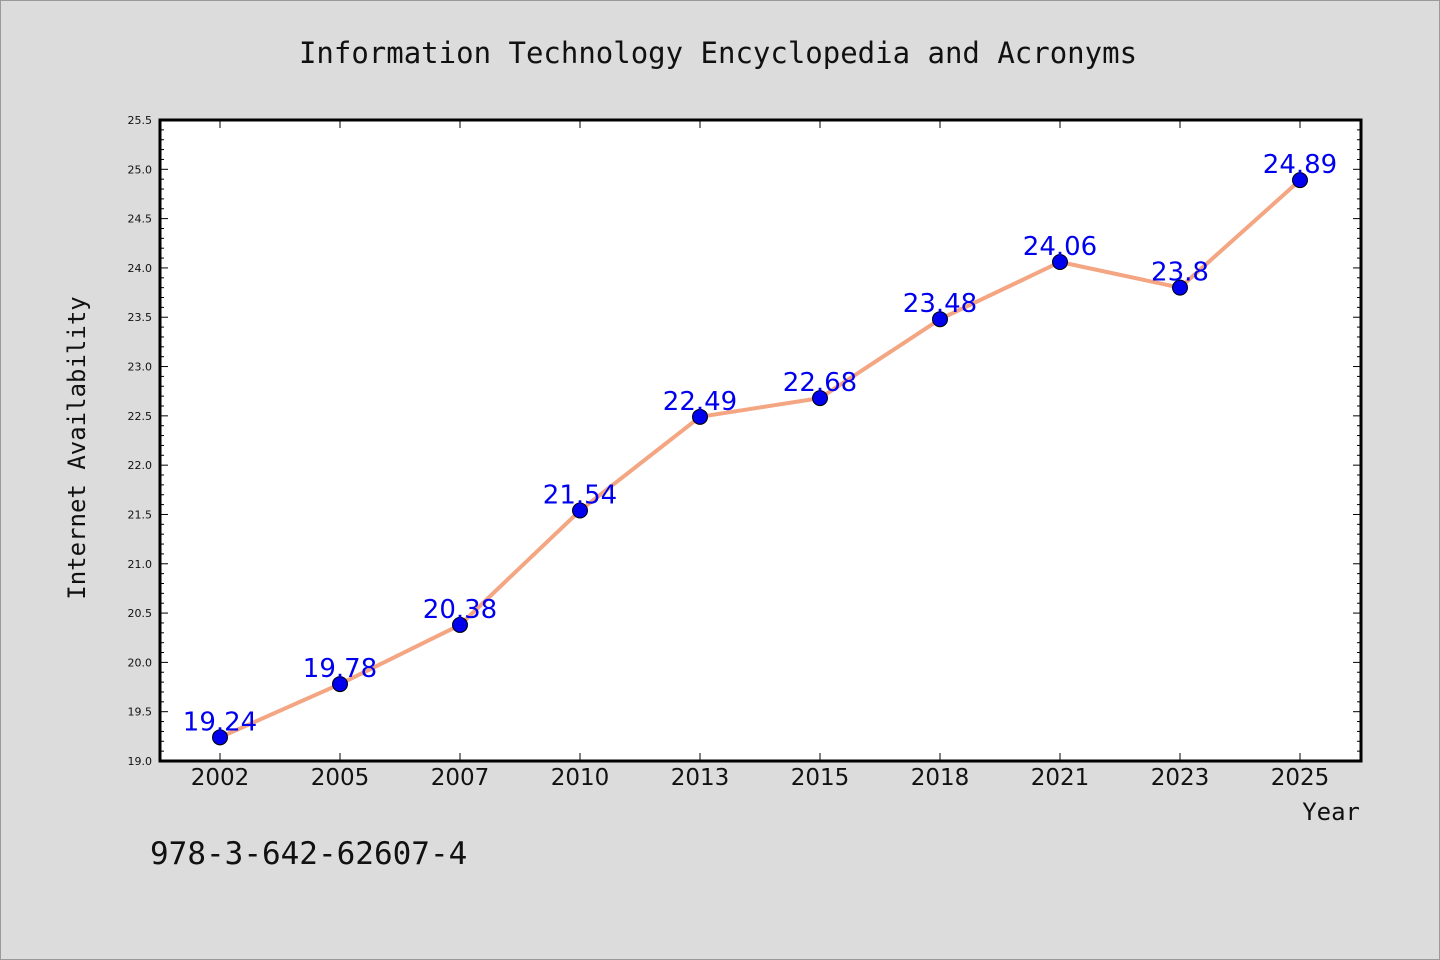 The image size is (1440, 960). What do you see at coordinates (1180, 778) in the screenshot?
I see `x-tick-label: 2023` at bounding box center [1180, 778].